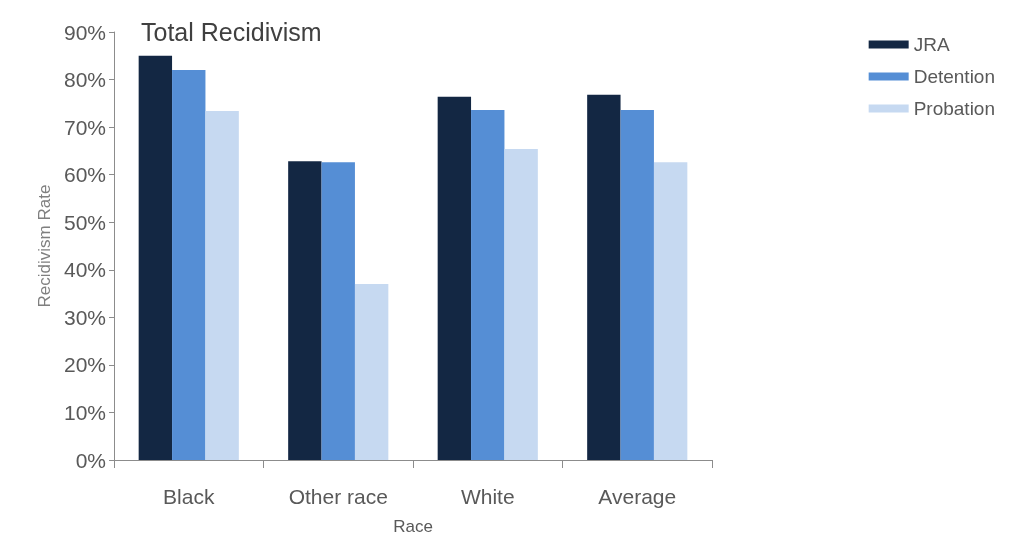 Image resolution: width=1016 pixels, height=548 pixels. I want to click on y-tick-label: 10%, so click(84, 412).